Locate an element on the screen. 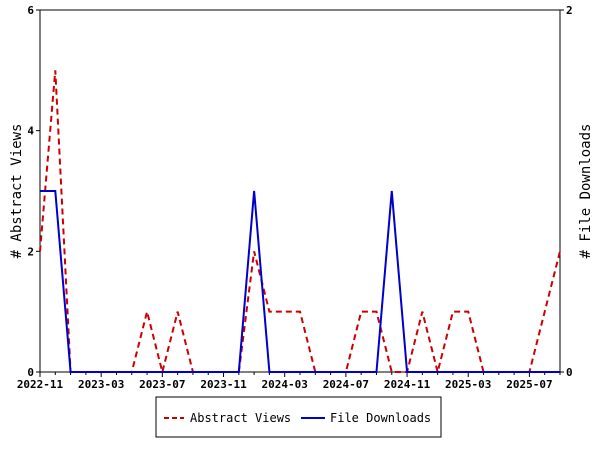  x-tick-label: 2025-03 is located at coordinates (468, 384).